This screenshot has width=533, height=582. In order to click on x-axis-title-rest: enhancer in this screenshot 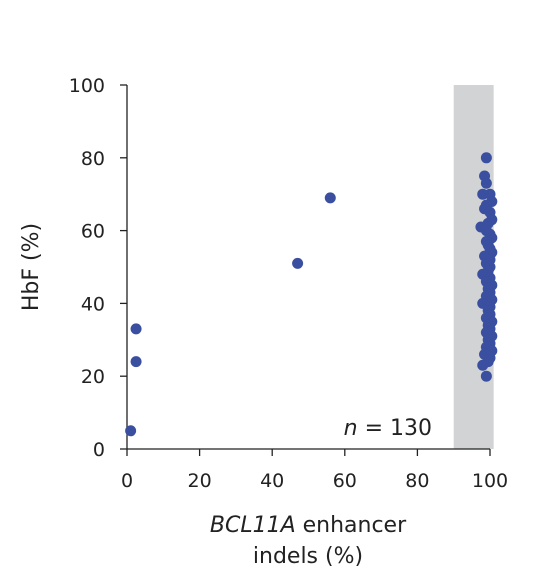, I will do `click(351, 525)`.